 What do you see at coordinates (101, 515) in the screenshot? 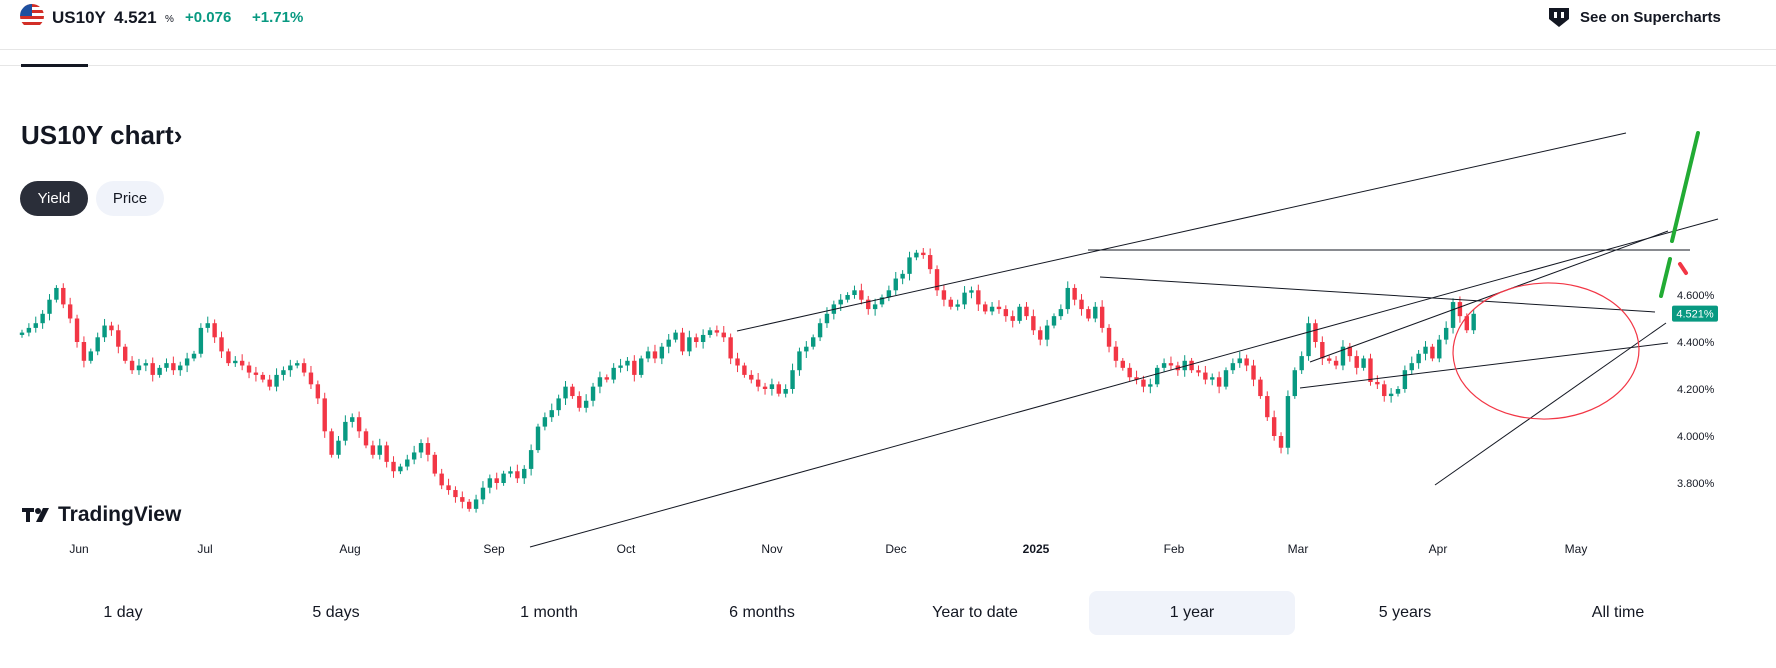
I see `tradingview-logo: TradingView` at bounding box center [101, 515].